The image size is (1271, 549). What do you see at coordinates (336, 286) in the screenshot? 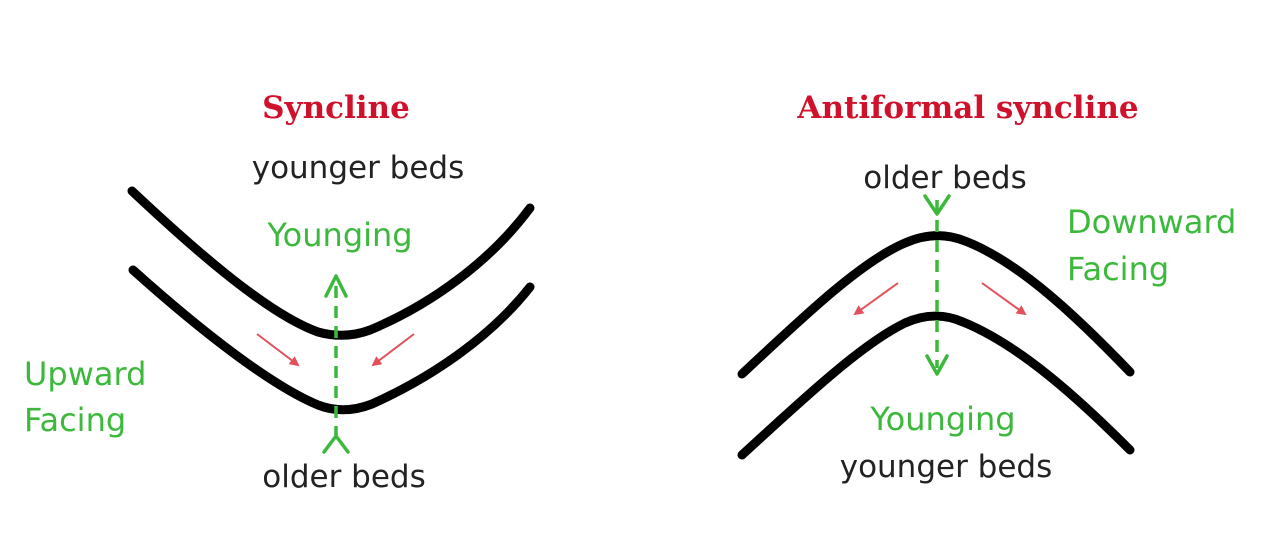
I see `syncline-younging-arrowhead` at bounding box center [336, 286].